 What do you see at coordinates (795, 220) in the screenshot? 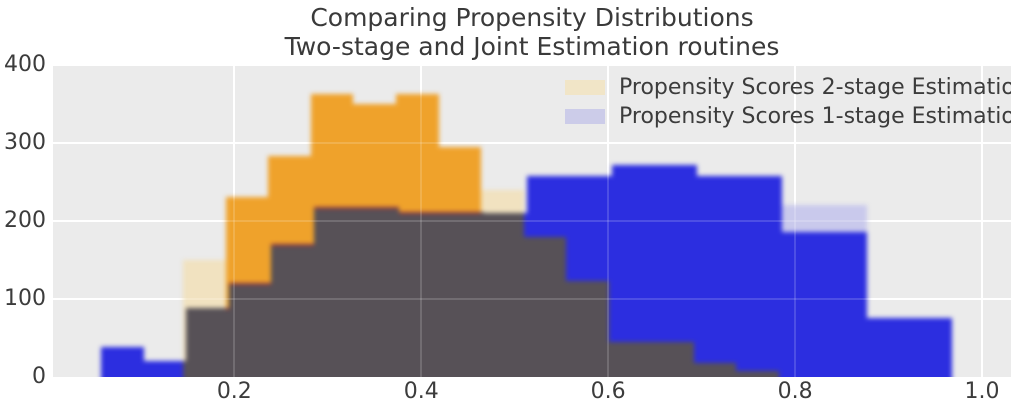
I see `gridline-overlay-x-0.8` at bounding box center [795, 220].